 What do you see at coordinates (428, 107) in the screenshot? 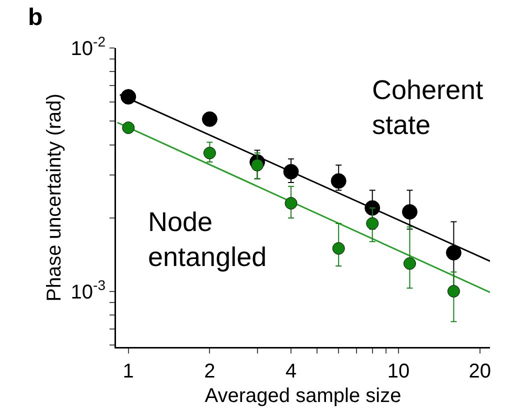
I see `series-label: Coherent state` at bounding box center [428, 107].